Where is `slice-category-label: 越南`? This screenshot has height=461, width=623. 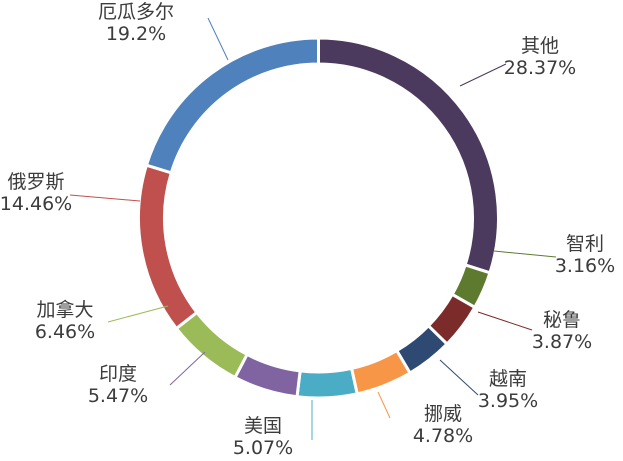 slice-category-label: 越南 is located at coordinates (508, 379).